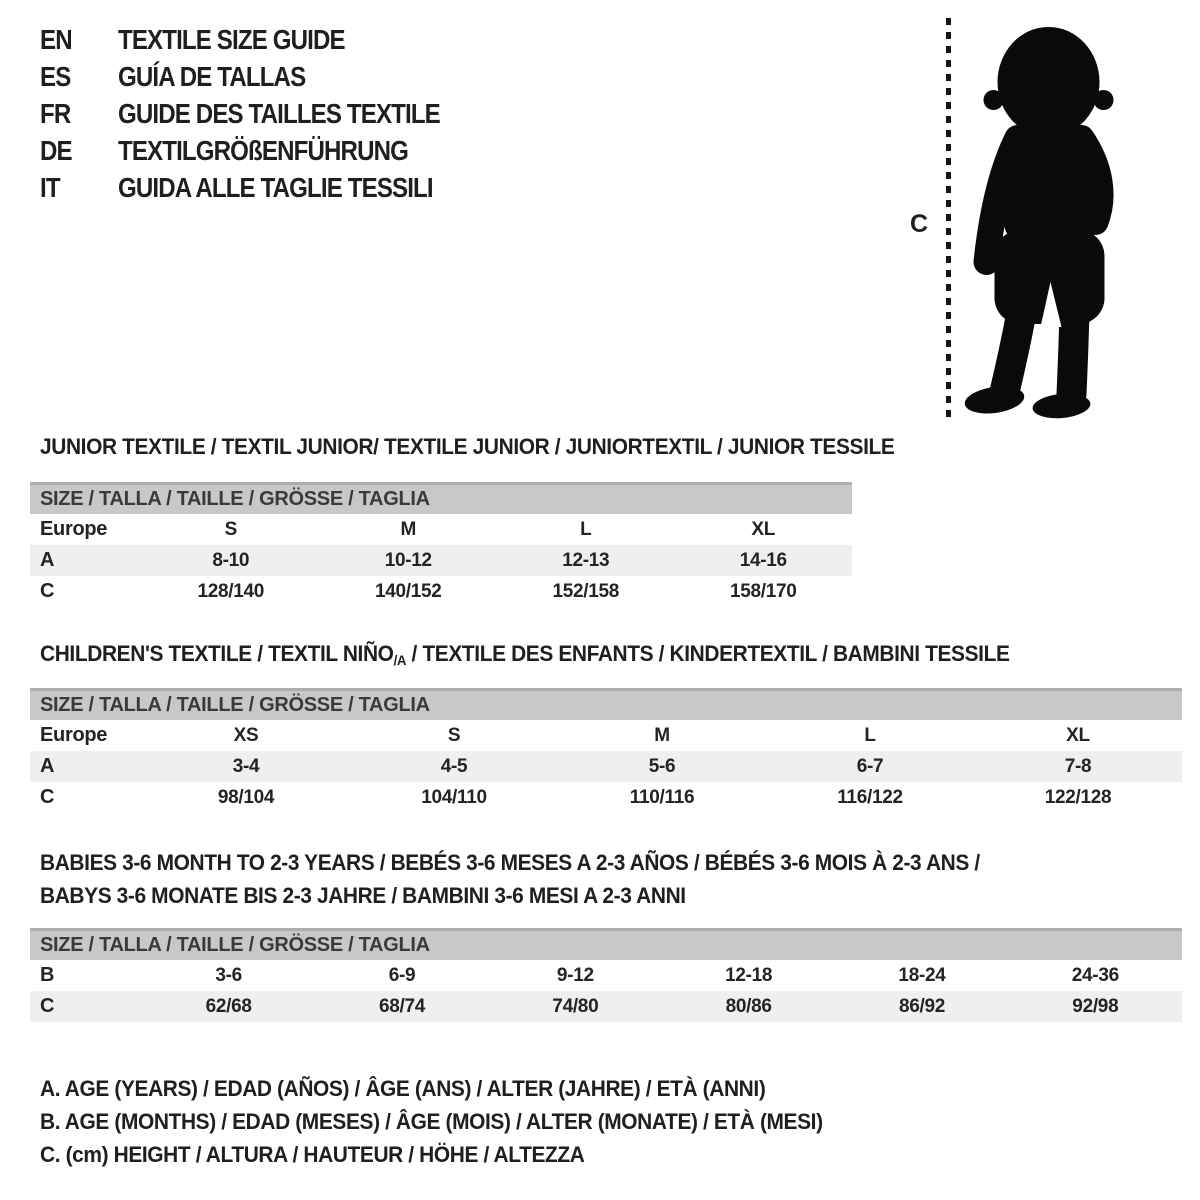 The image size is (1200, 1200). I want to click on table-cell: 4-5, so click(454, 766).